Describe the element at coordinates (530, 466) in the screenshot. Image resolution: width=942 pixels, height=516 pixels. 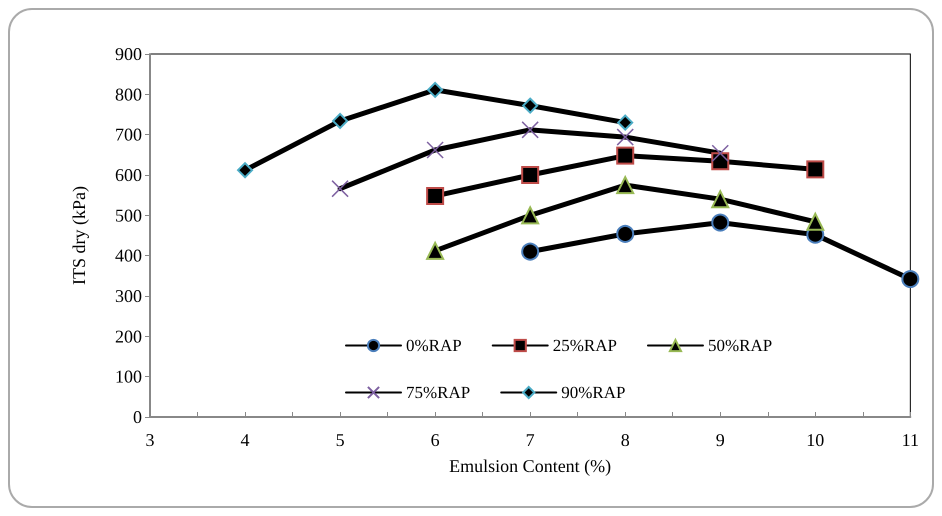
I see `x-axis-title: Emulsion Content (%)` at that location.